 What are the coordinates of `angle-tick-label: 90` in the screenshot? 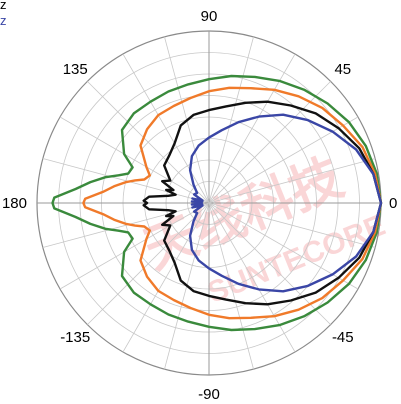 It's located at (209, 16).